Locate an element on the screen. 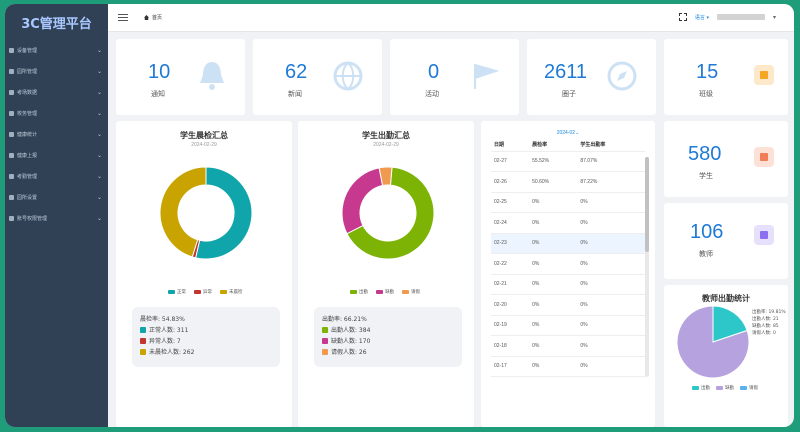 The image size is (800, 432). stat-card-activities: 0 活动 is located at coordinates (454, 77).